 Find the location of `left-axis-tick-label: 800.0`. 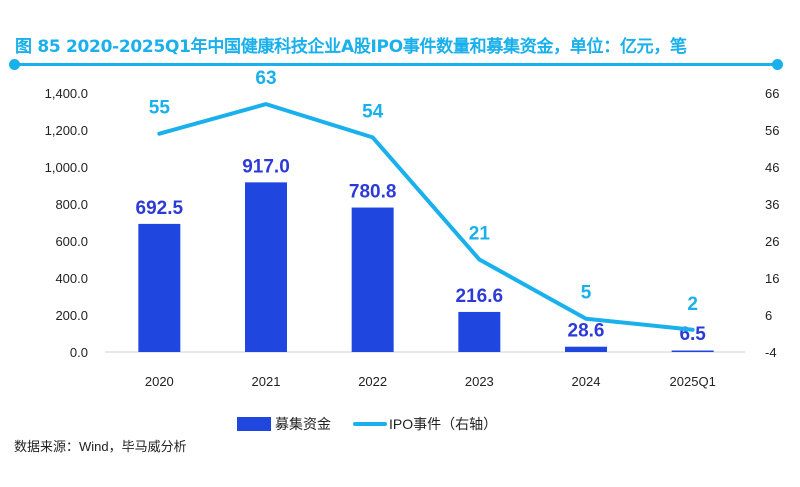

left-axis-tick-label: 800.0 is located at coordinates (71, 204).